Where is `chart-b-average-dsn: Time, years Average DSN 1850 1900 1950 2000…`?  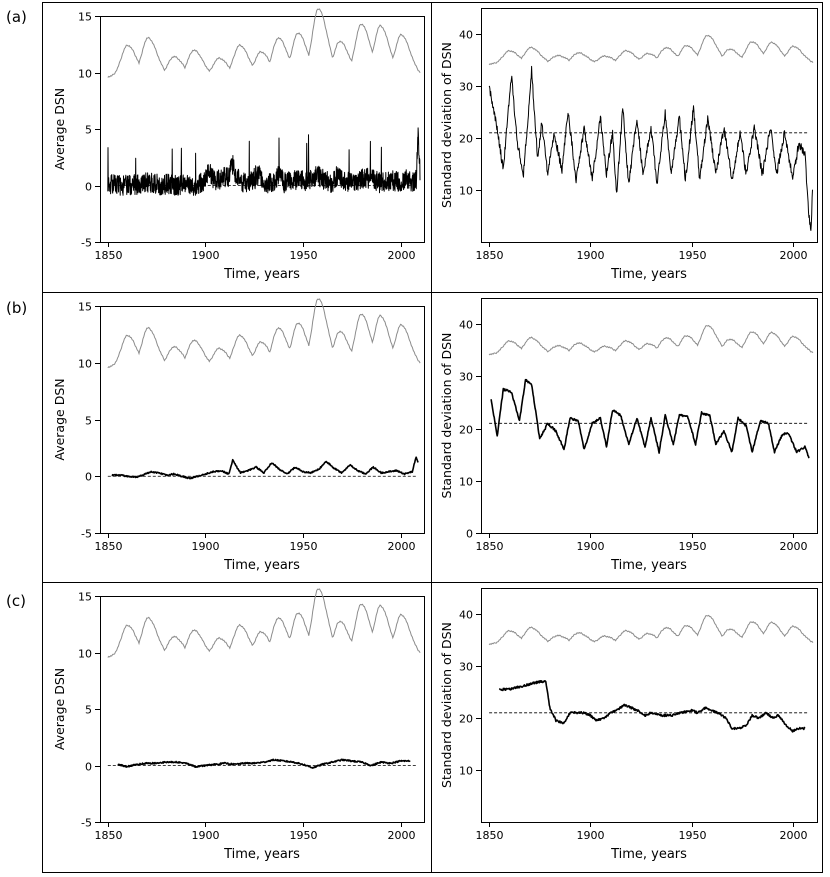 chart-b-average-dsn: Time, years Average DSN 1850 1900 1950 2000… is located at coordinates (238, 435).